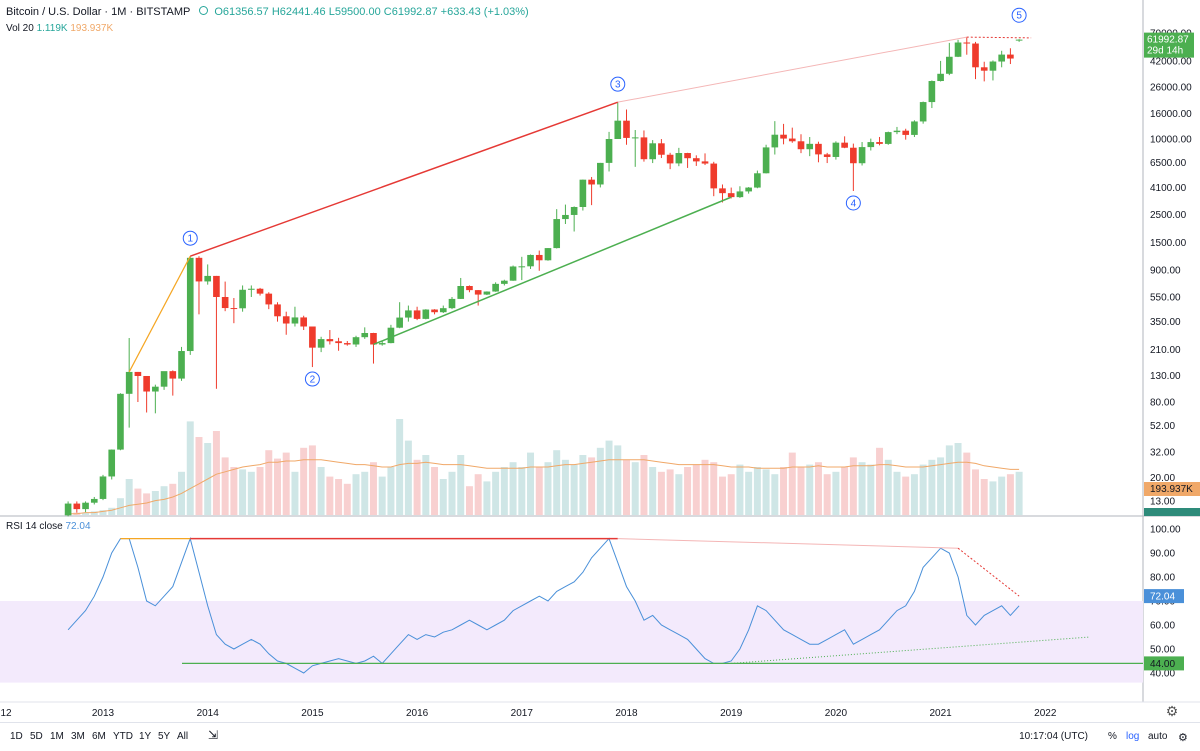 Image resolution: width=1200 pixels, height=751 pixels. What do you see at coordinates (988, 572) in the screenshot?
I see `rsi-divergence-dotted` at bounding box center [988, 572].